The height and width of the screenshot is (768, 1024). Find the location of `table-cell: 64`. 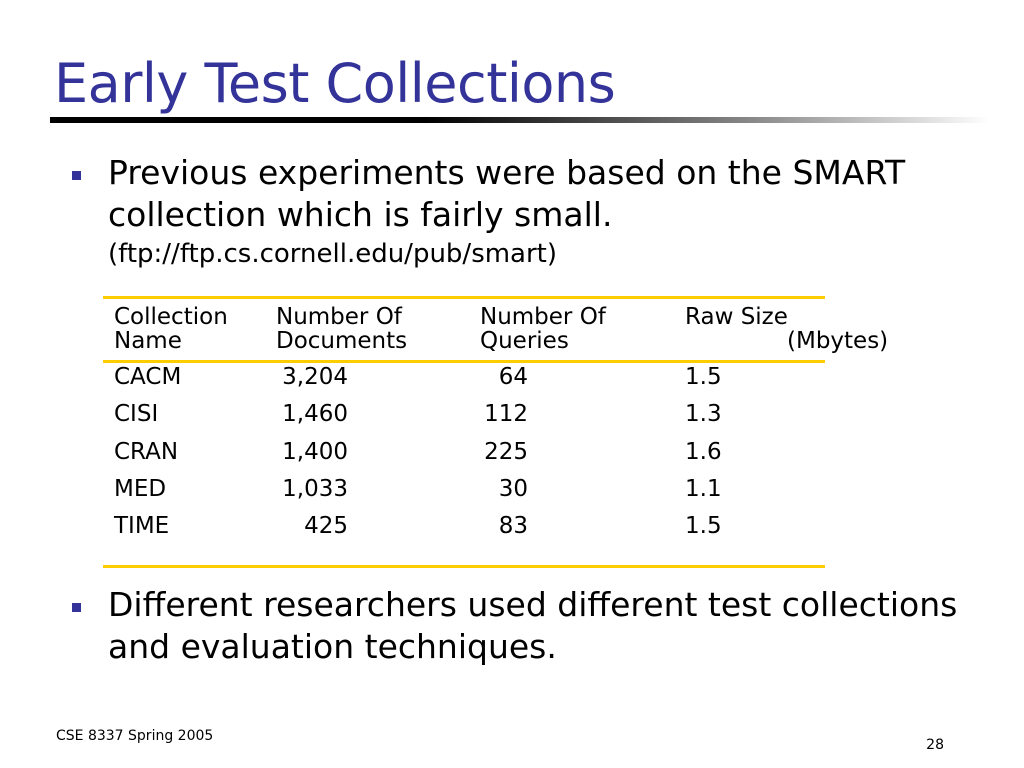

table-cell: 64 is located at coordinates (513, 377).